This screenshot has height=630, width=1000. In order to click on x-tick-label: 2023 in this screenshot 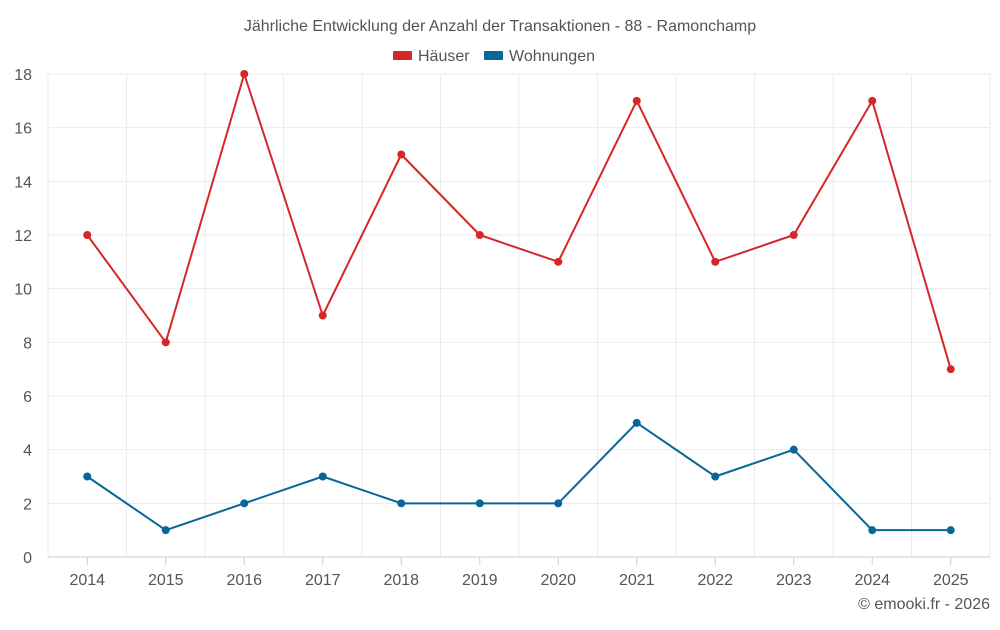, I will do `click(794, 580)`.